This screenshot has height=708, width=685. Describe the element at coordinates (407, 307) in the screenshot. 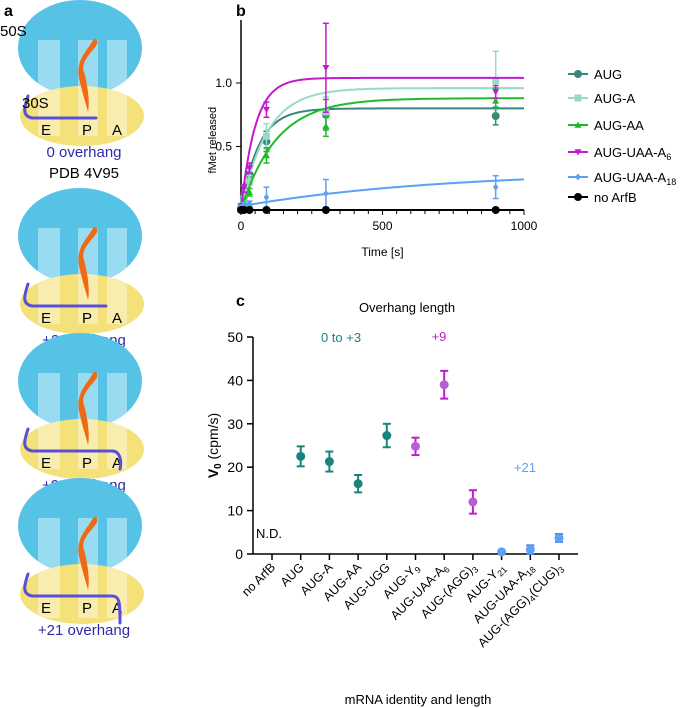

I see `chart-title: Overhang length` at that location.